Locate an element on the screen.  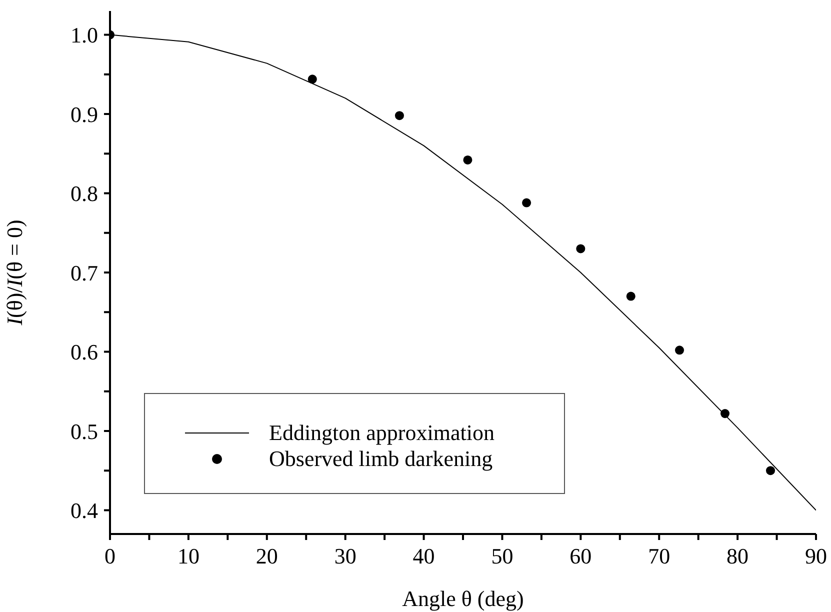
x-tick-label: 80 is located at coordinates (737, 556).